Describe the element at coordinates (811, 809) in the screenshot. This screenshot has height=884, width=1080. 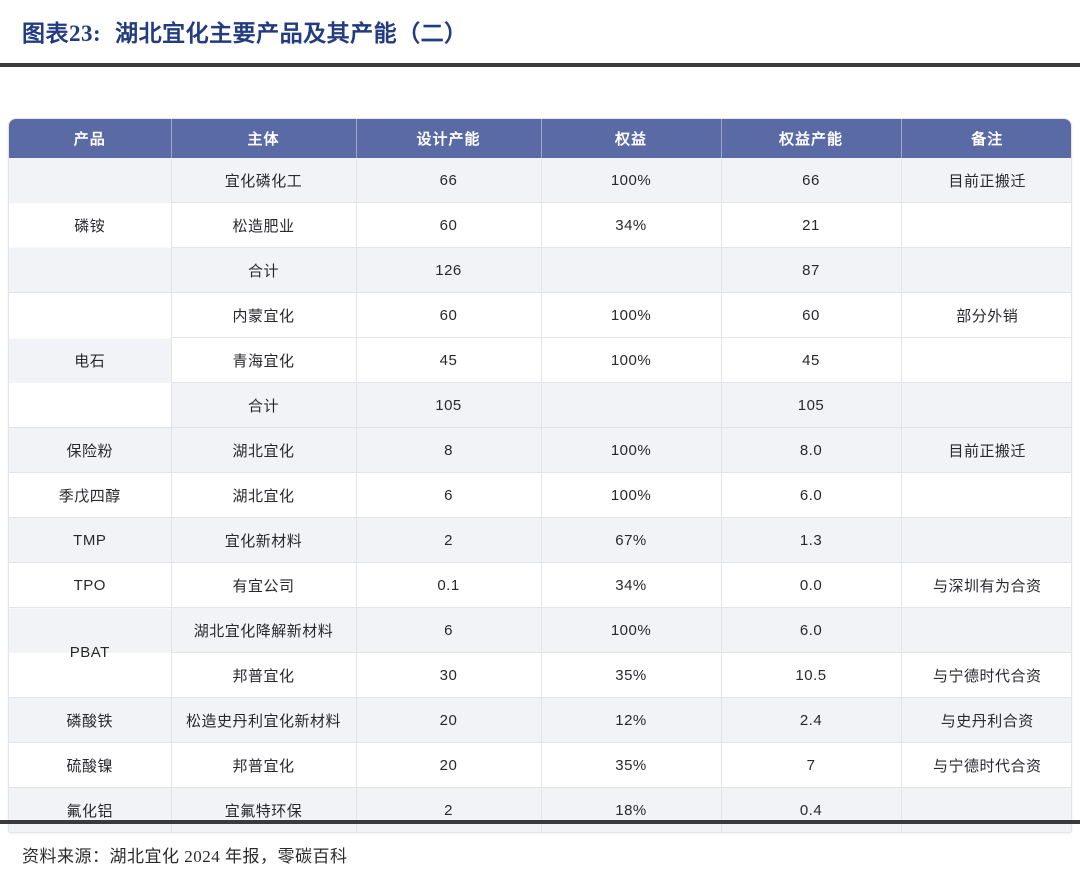
I see `equity-capacity-cell: 0.4` at that location.